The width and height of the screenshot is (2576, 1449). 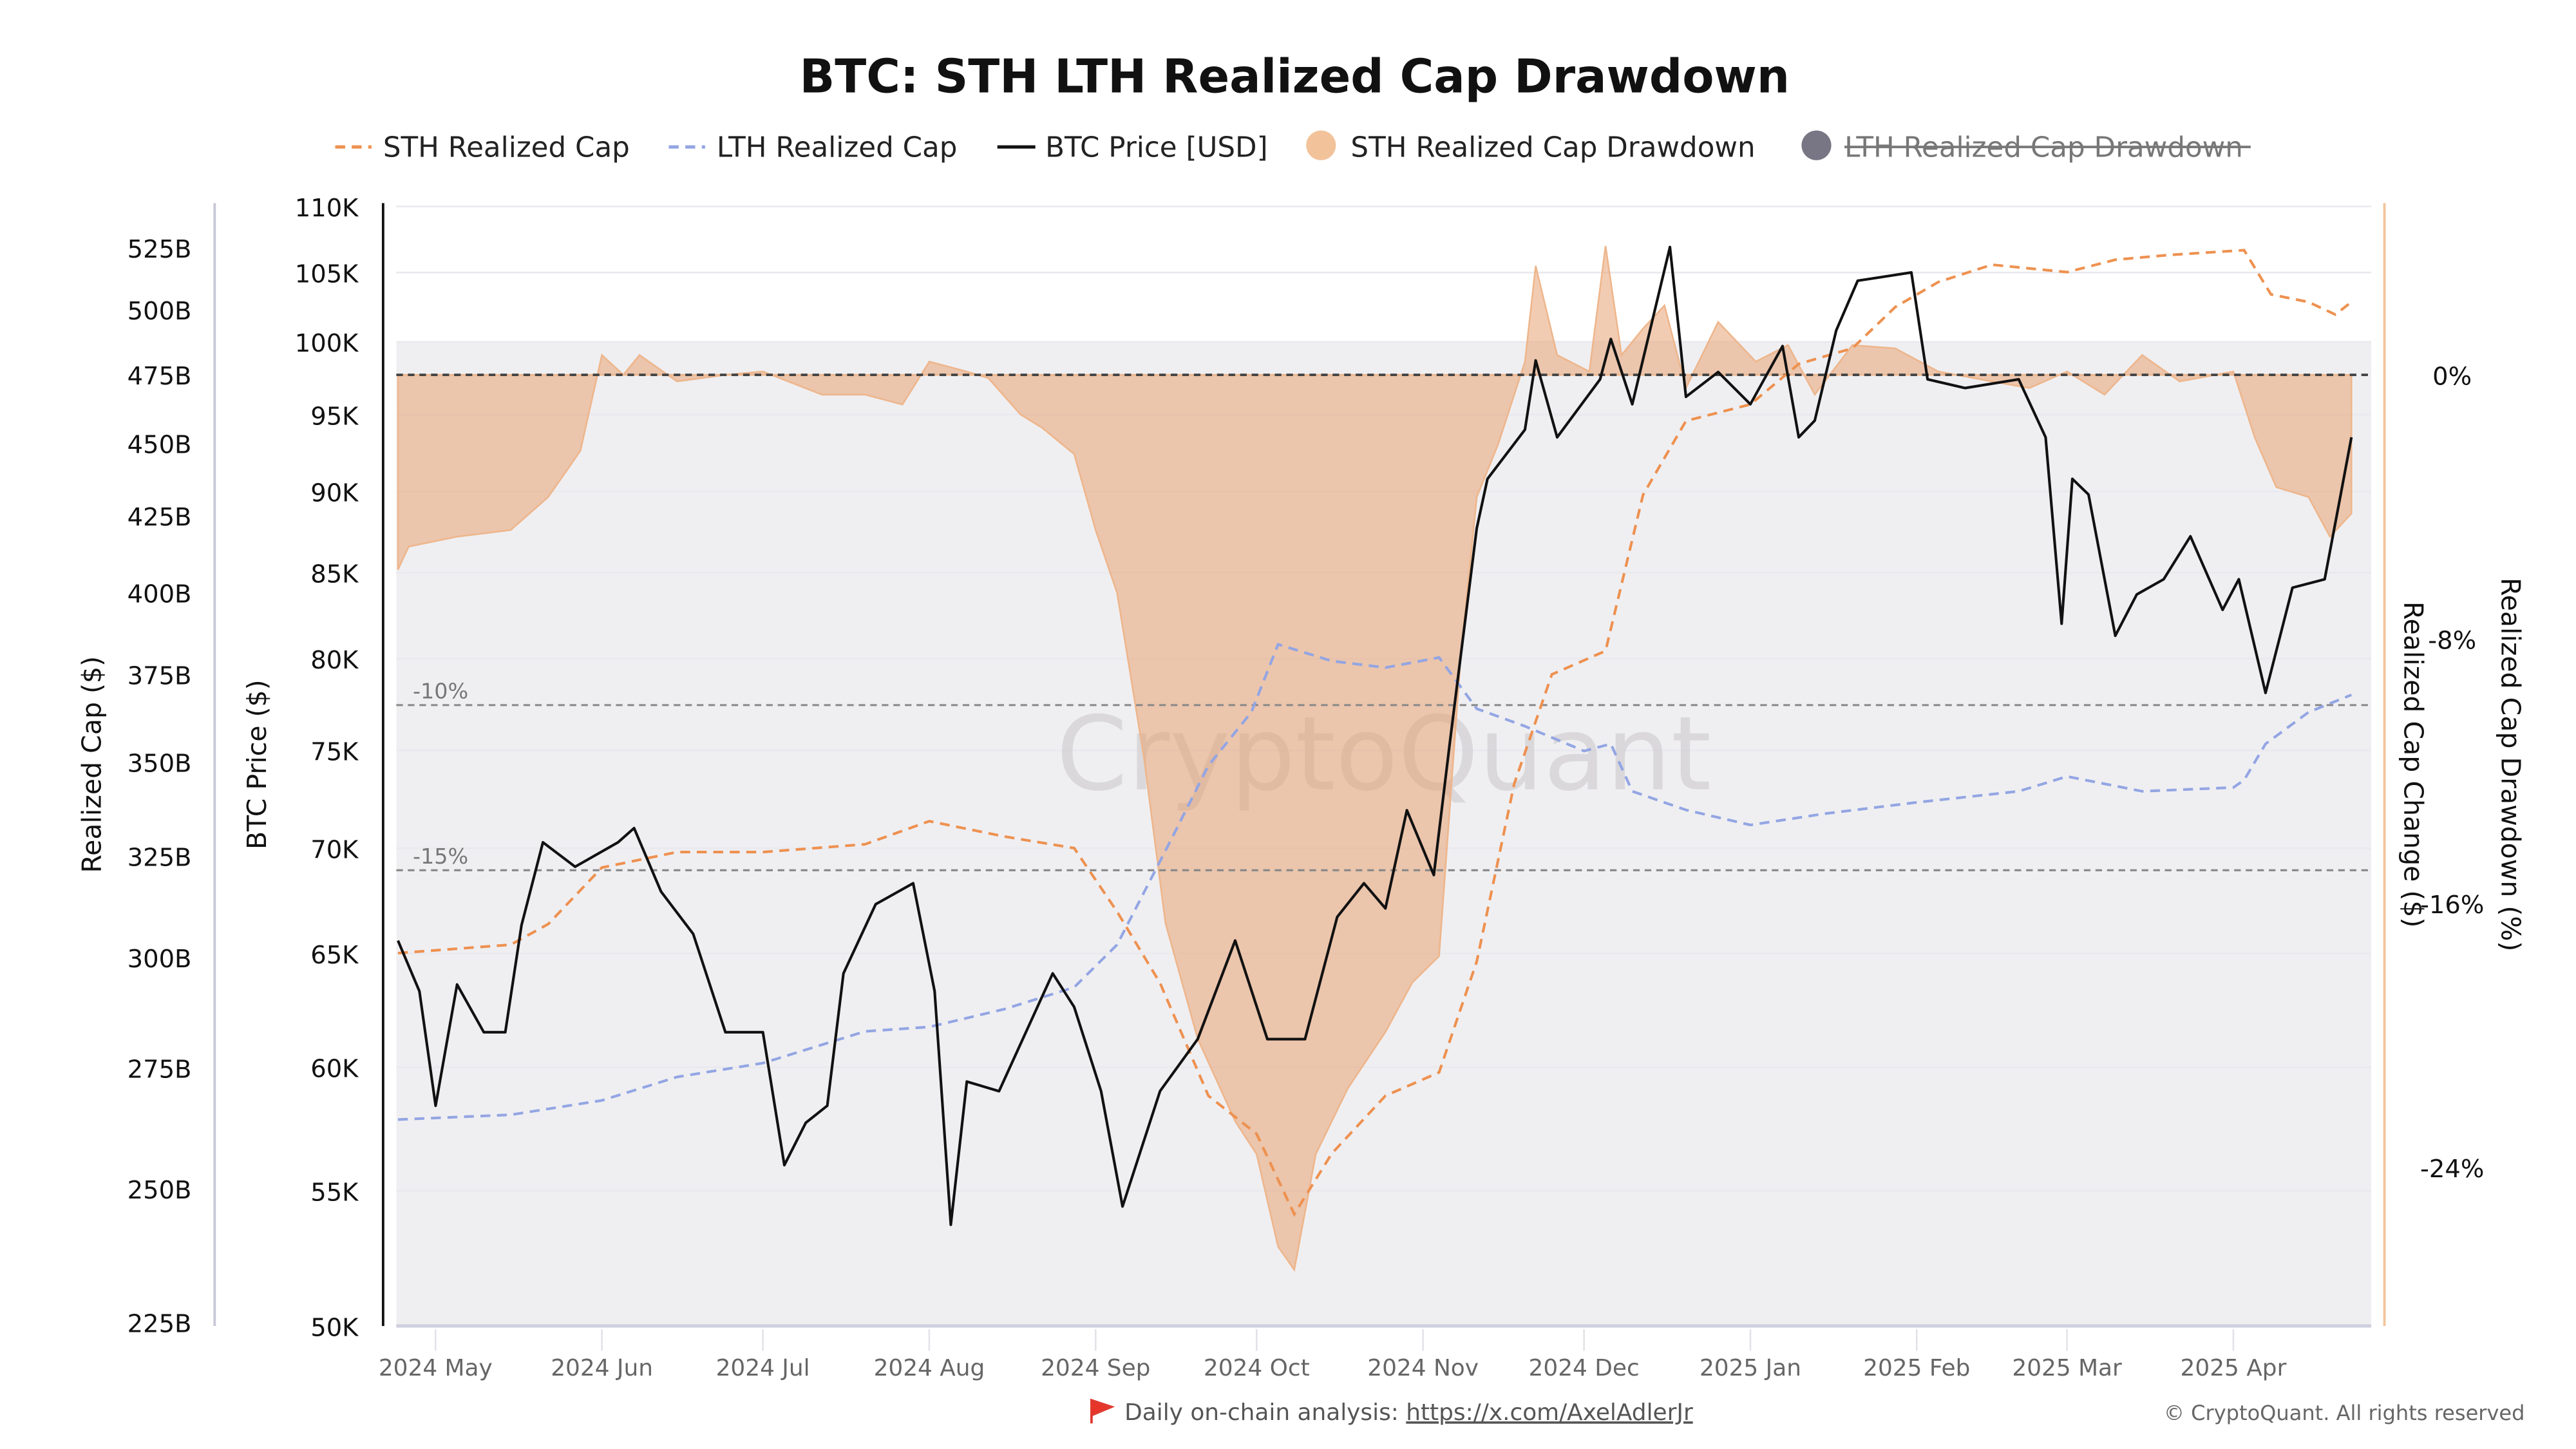 What do you see at coordinates (507, 148) in the screenshot?
I see `legend-label: STH Realized Cap` at bounding box center [507, 148].